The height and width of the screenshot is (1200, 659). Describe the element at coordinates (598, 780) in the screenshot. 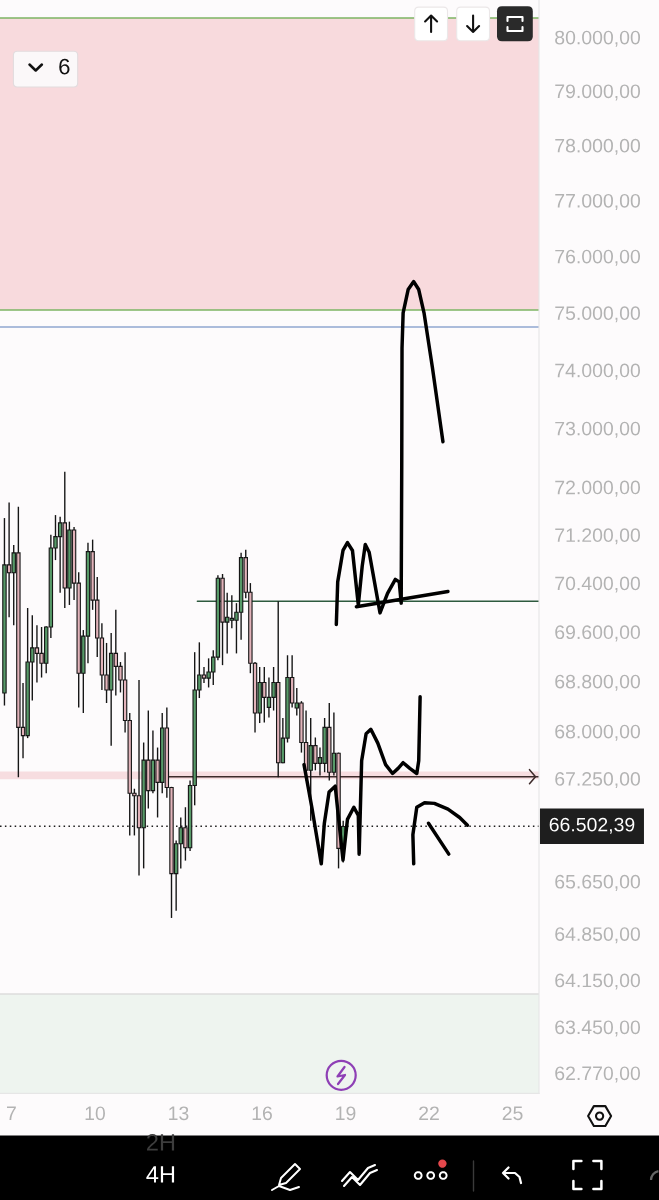

I see `y-tick-label: 67.250,00` at that location.